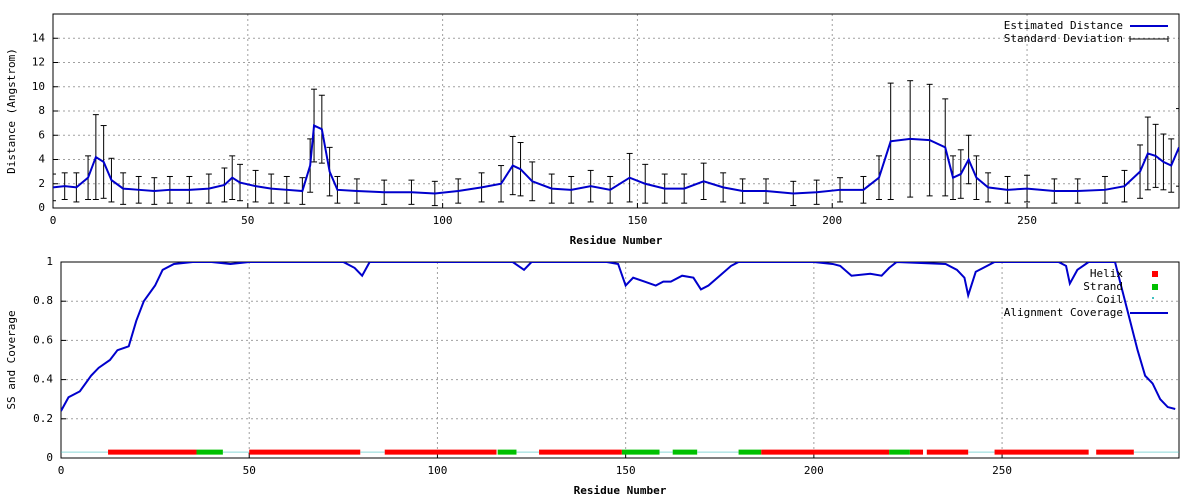  I want to click on legend-label: Coil, so click(1110, 299).